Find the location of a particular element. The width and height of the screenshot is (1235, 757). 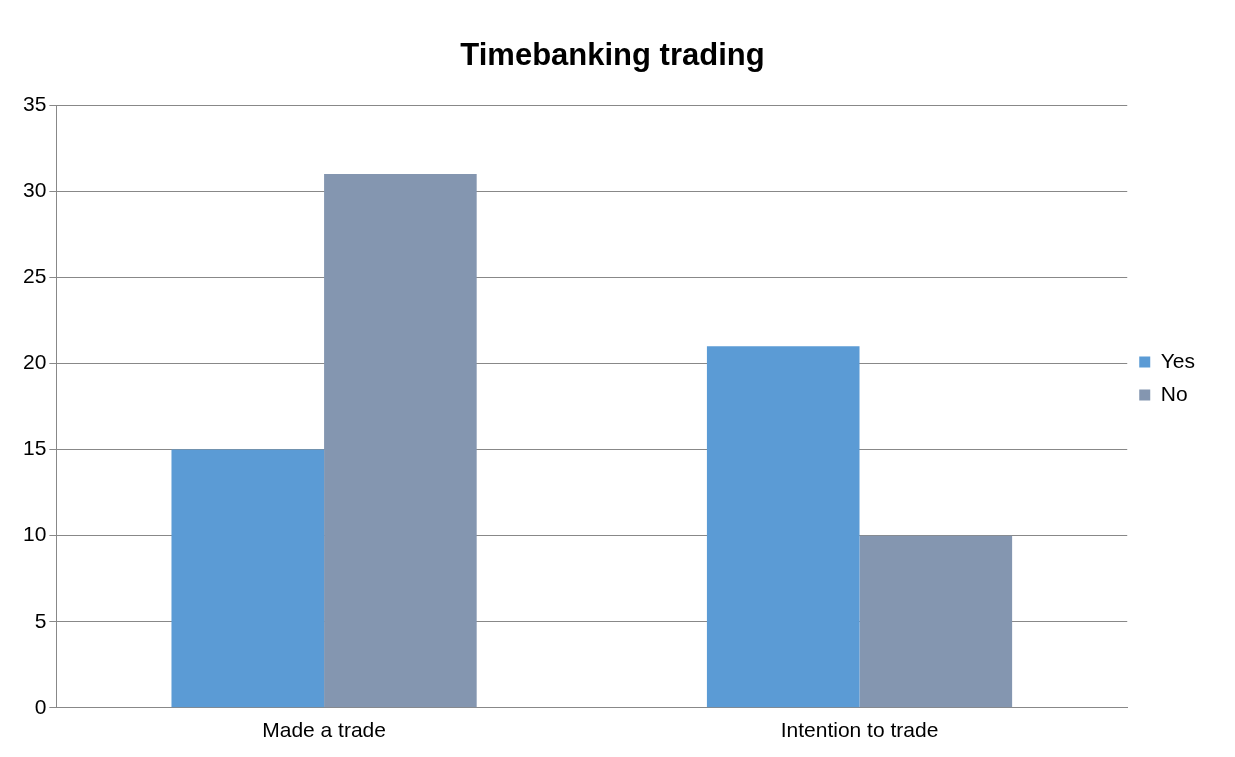

legend-label: Yes is located at coordinates (1178, 360).